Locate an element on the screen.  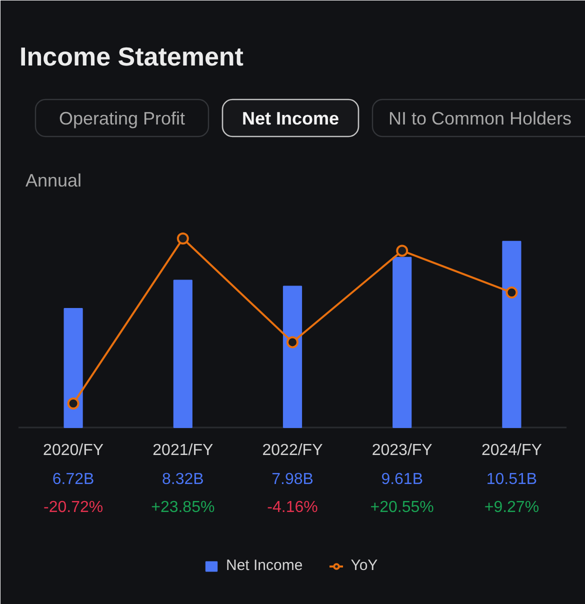
data-label: -20.72% is located at coordinates (74, 507).